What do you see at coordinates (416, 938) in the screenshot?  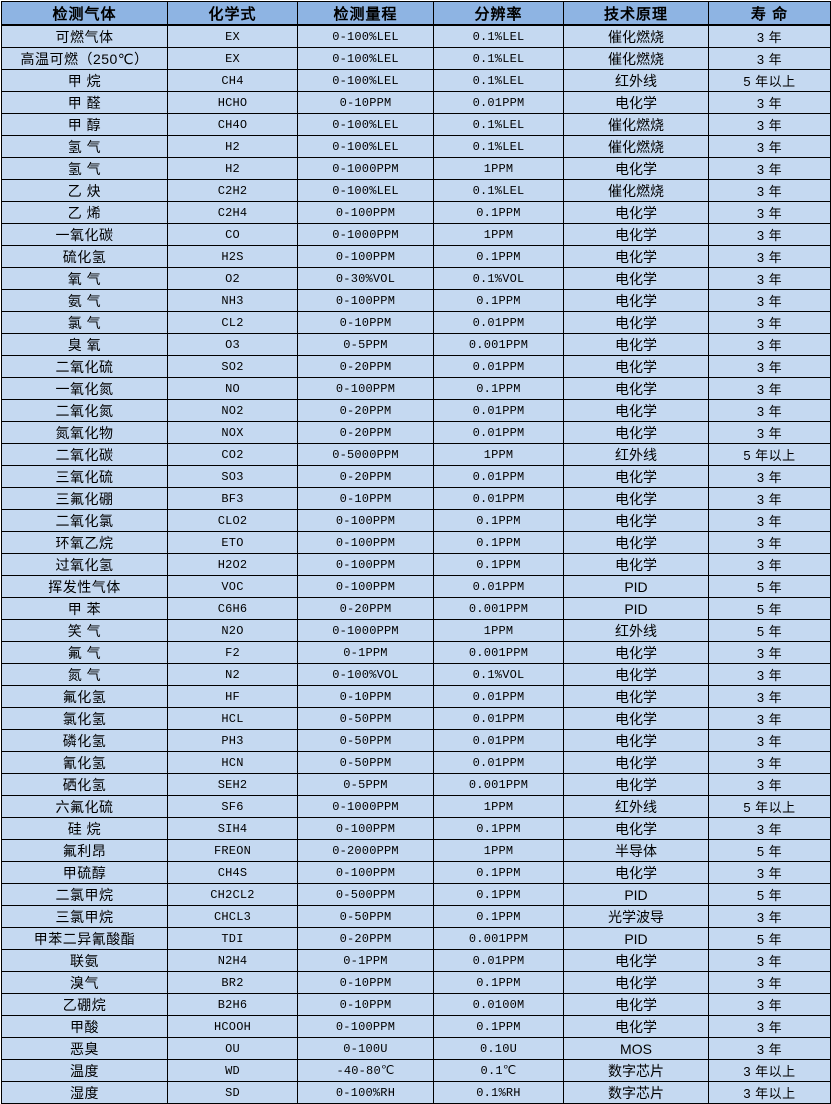 I see `table-row: 甲苯二异氰酸酯 TDI 0-20PPM 0.001PPM PID 5 年` at bounding box center [416, 938].